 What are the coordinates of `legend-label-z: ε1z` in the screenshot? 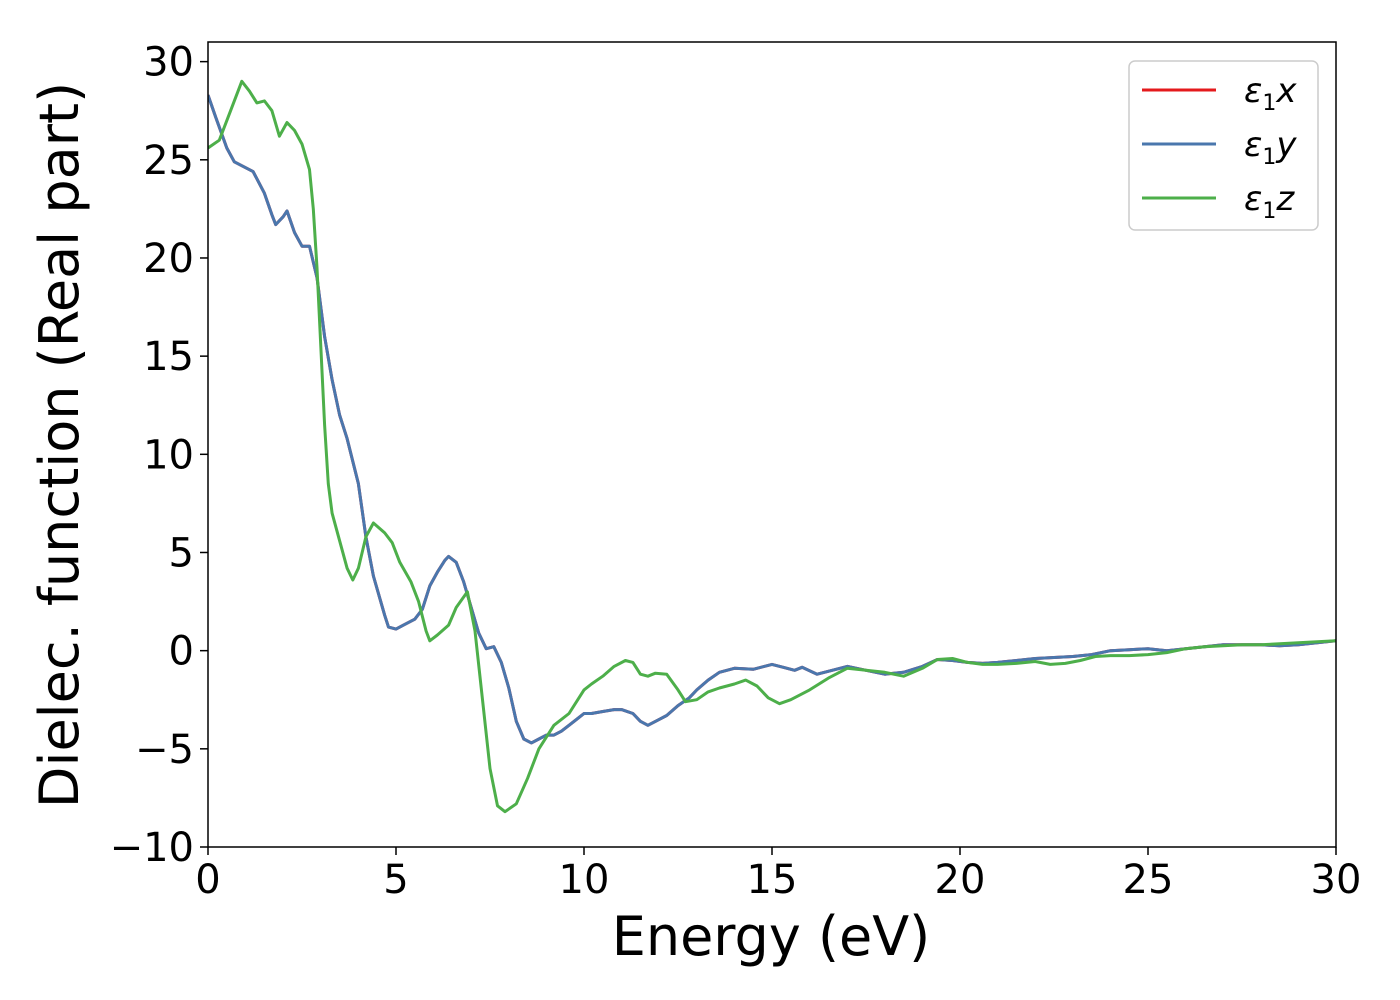 It's located at (1269, 201).